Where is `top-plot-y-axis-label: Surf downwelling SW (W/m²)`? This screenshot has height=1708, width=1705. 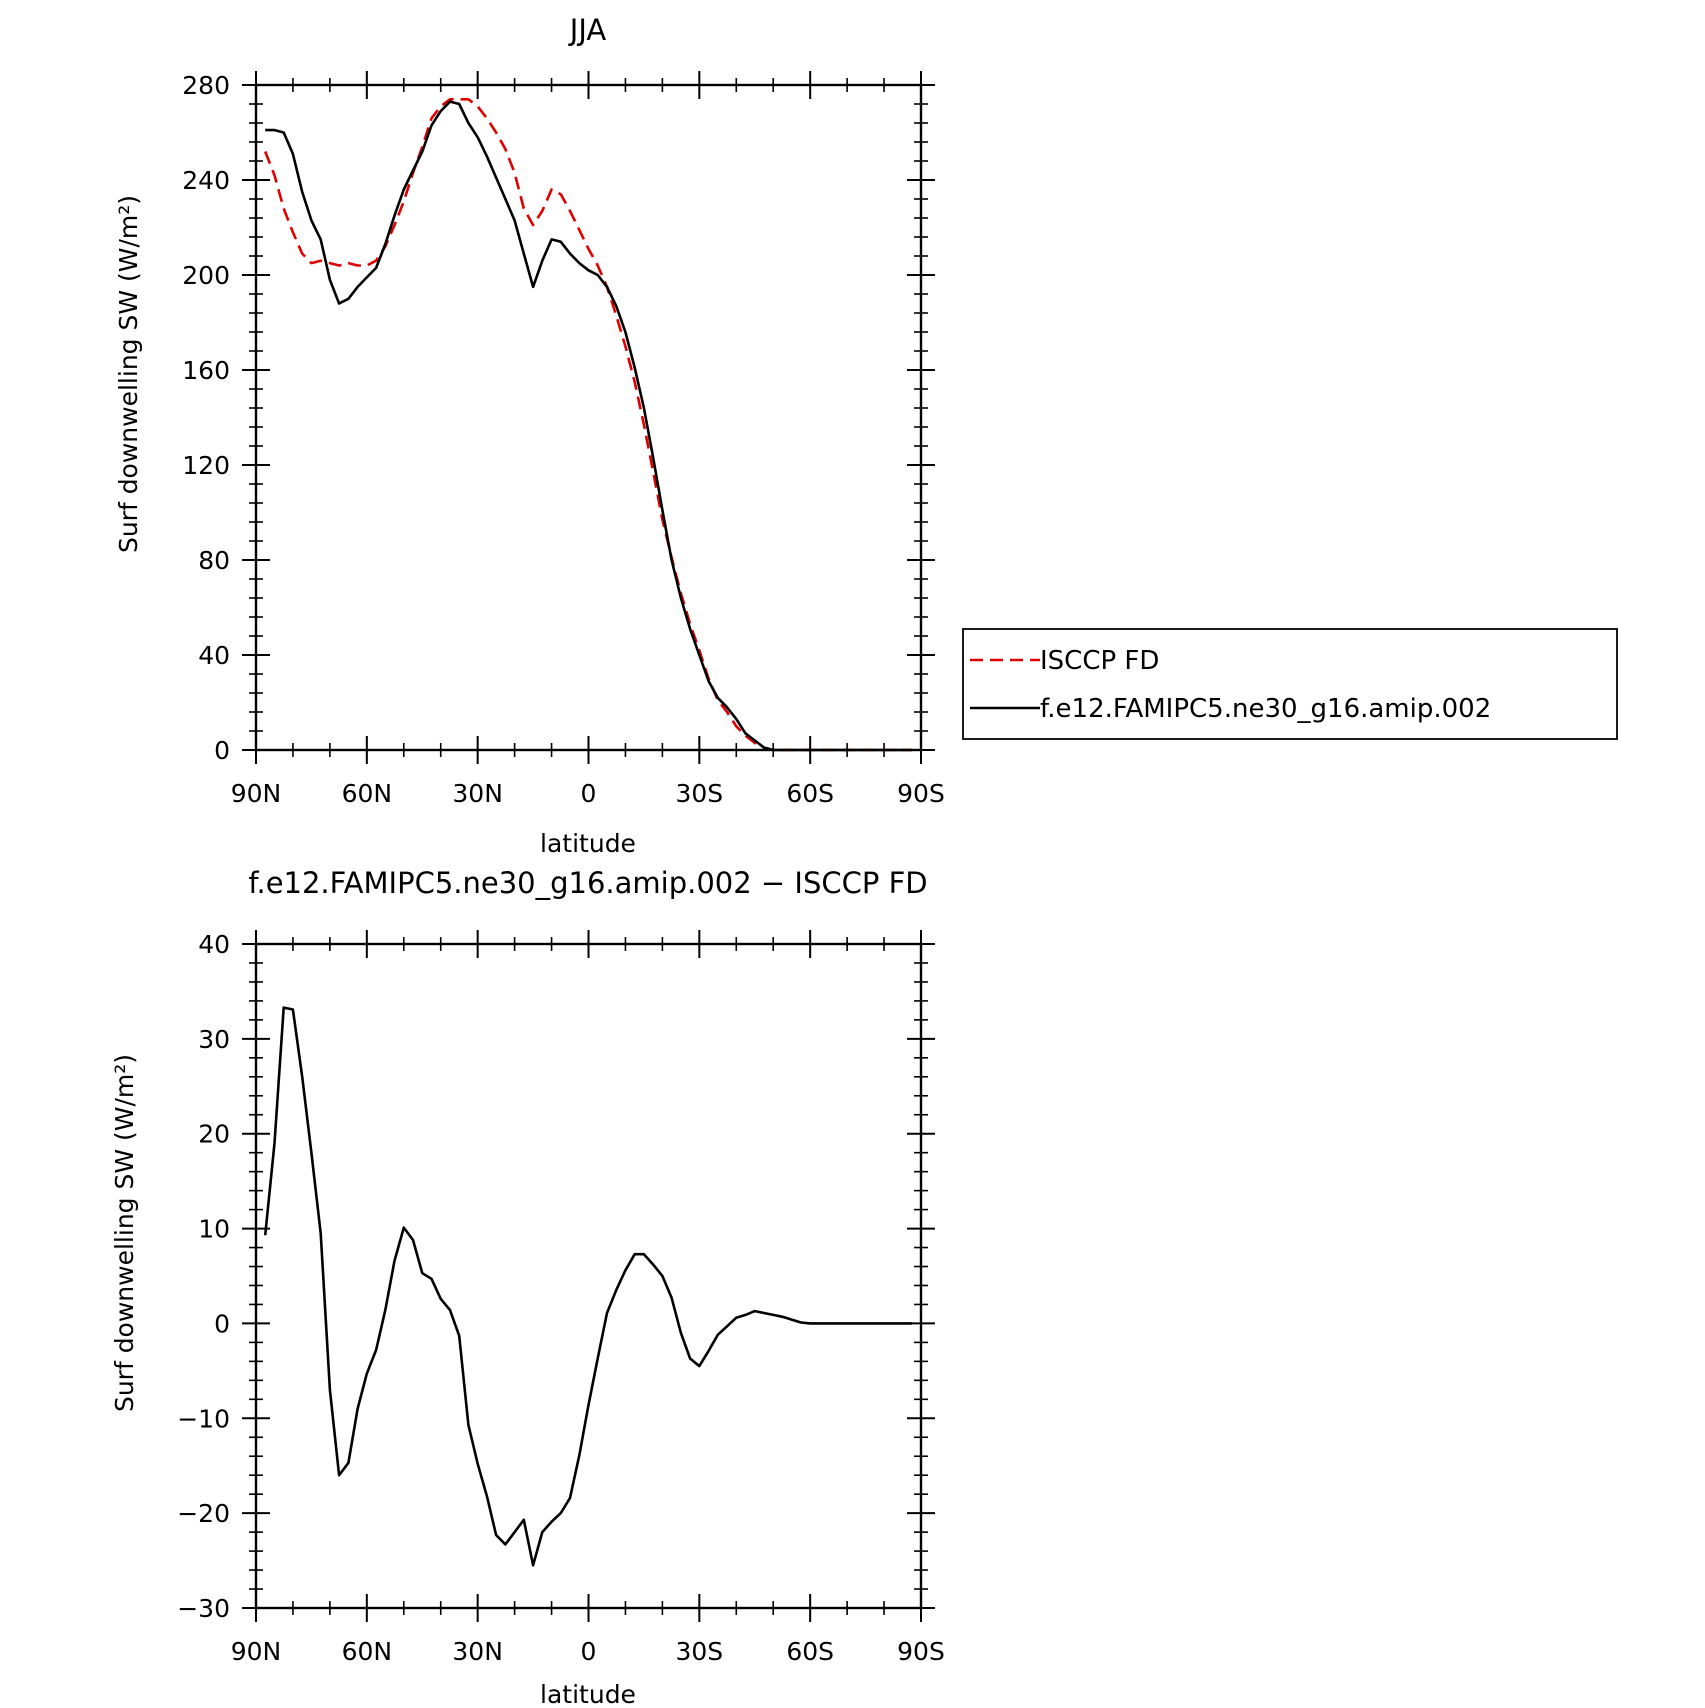
top-plot-y-axis-label: Surf downwelling SW (W/m²) is located at coordinates (128, 374).